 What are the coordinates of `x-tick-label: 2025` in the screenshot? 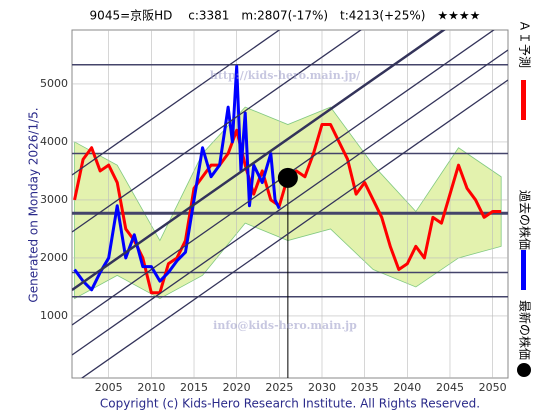 It's located at (279, 387).